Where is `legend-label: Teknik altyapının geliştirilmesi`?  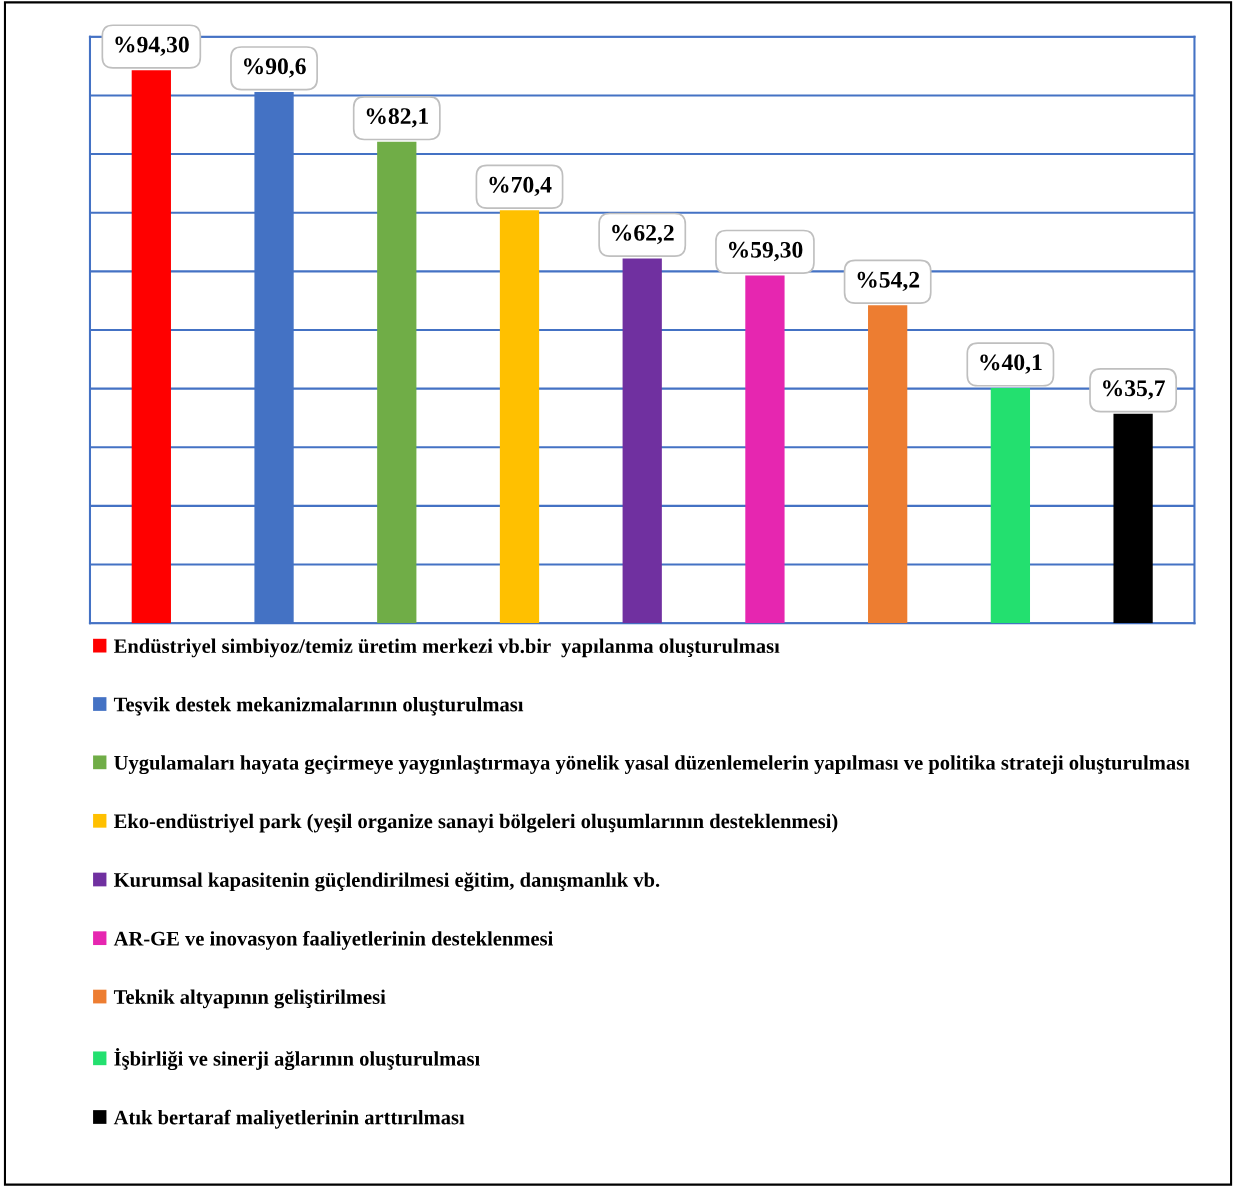
legend-label: Teknik altyapının geliştirilmesi is located at coordinates (249, 999).